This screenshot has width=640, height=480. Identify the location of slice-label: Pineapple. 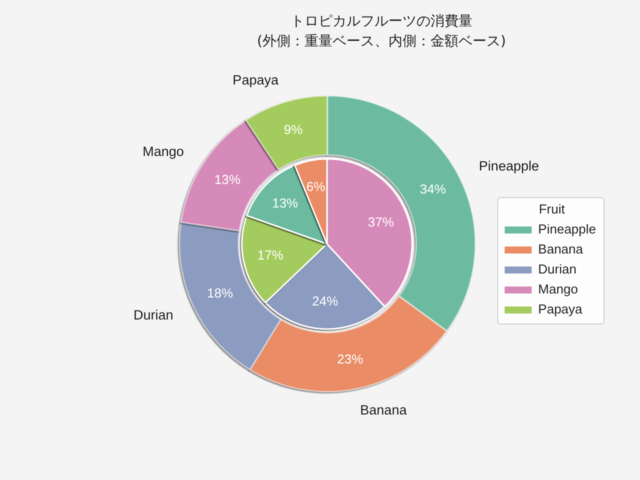
(508, 166).